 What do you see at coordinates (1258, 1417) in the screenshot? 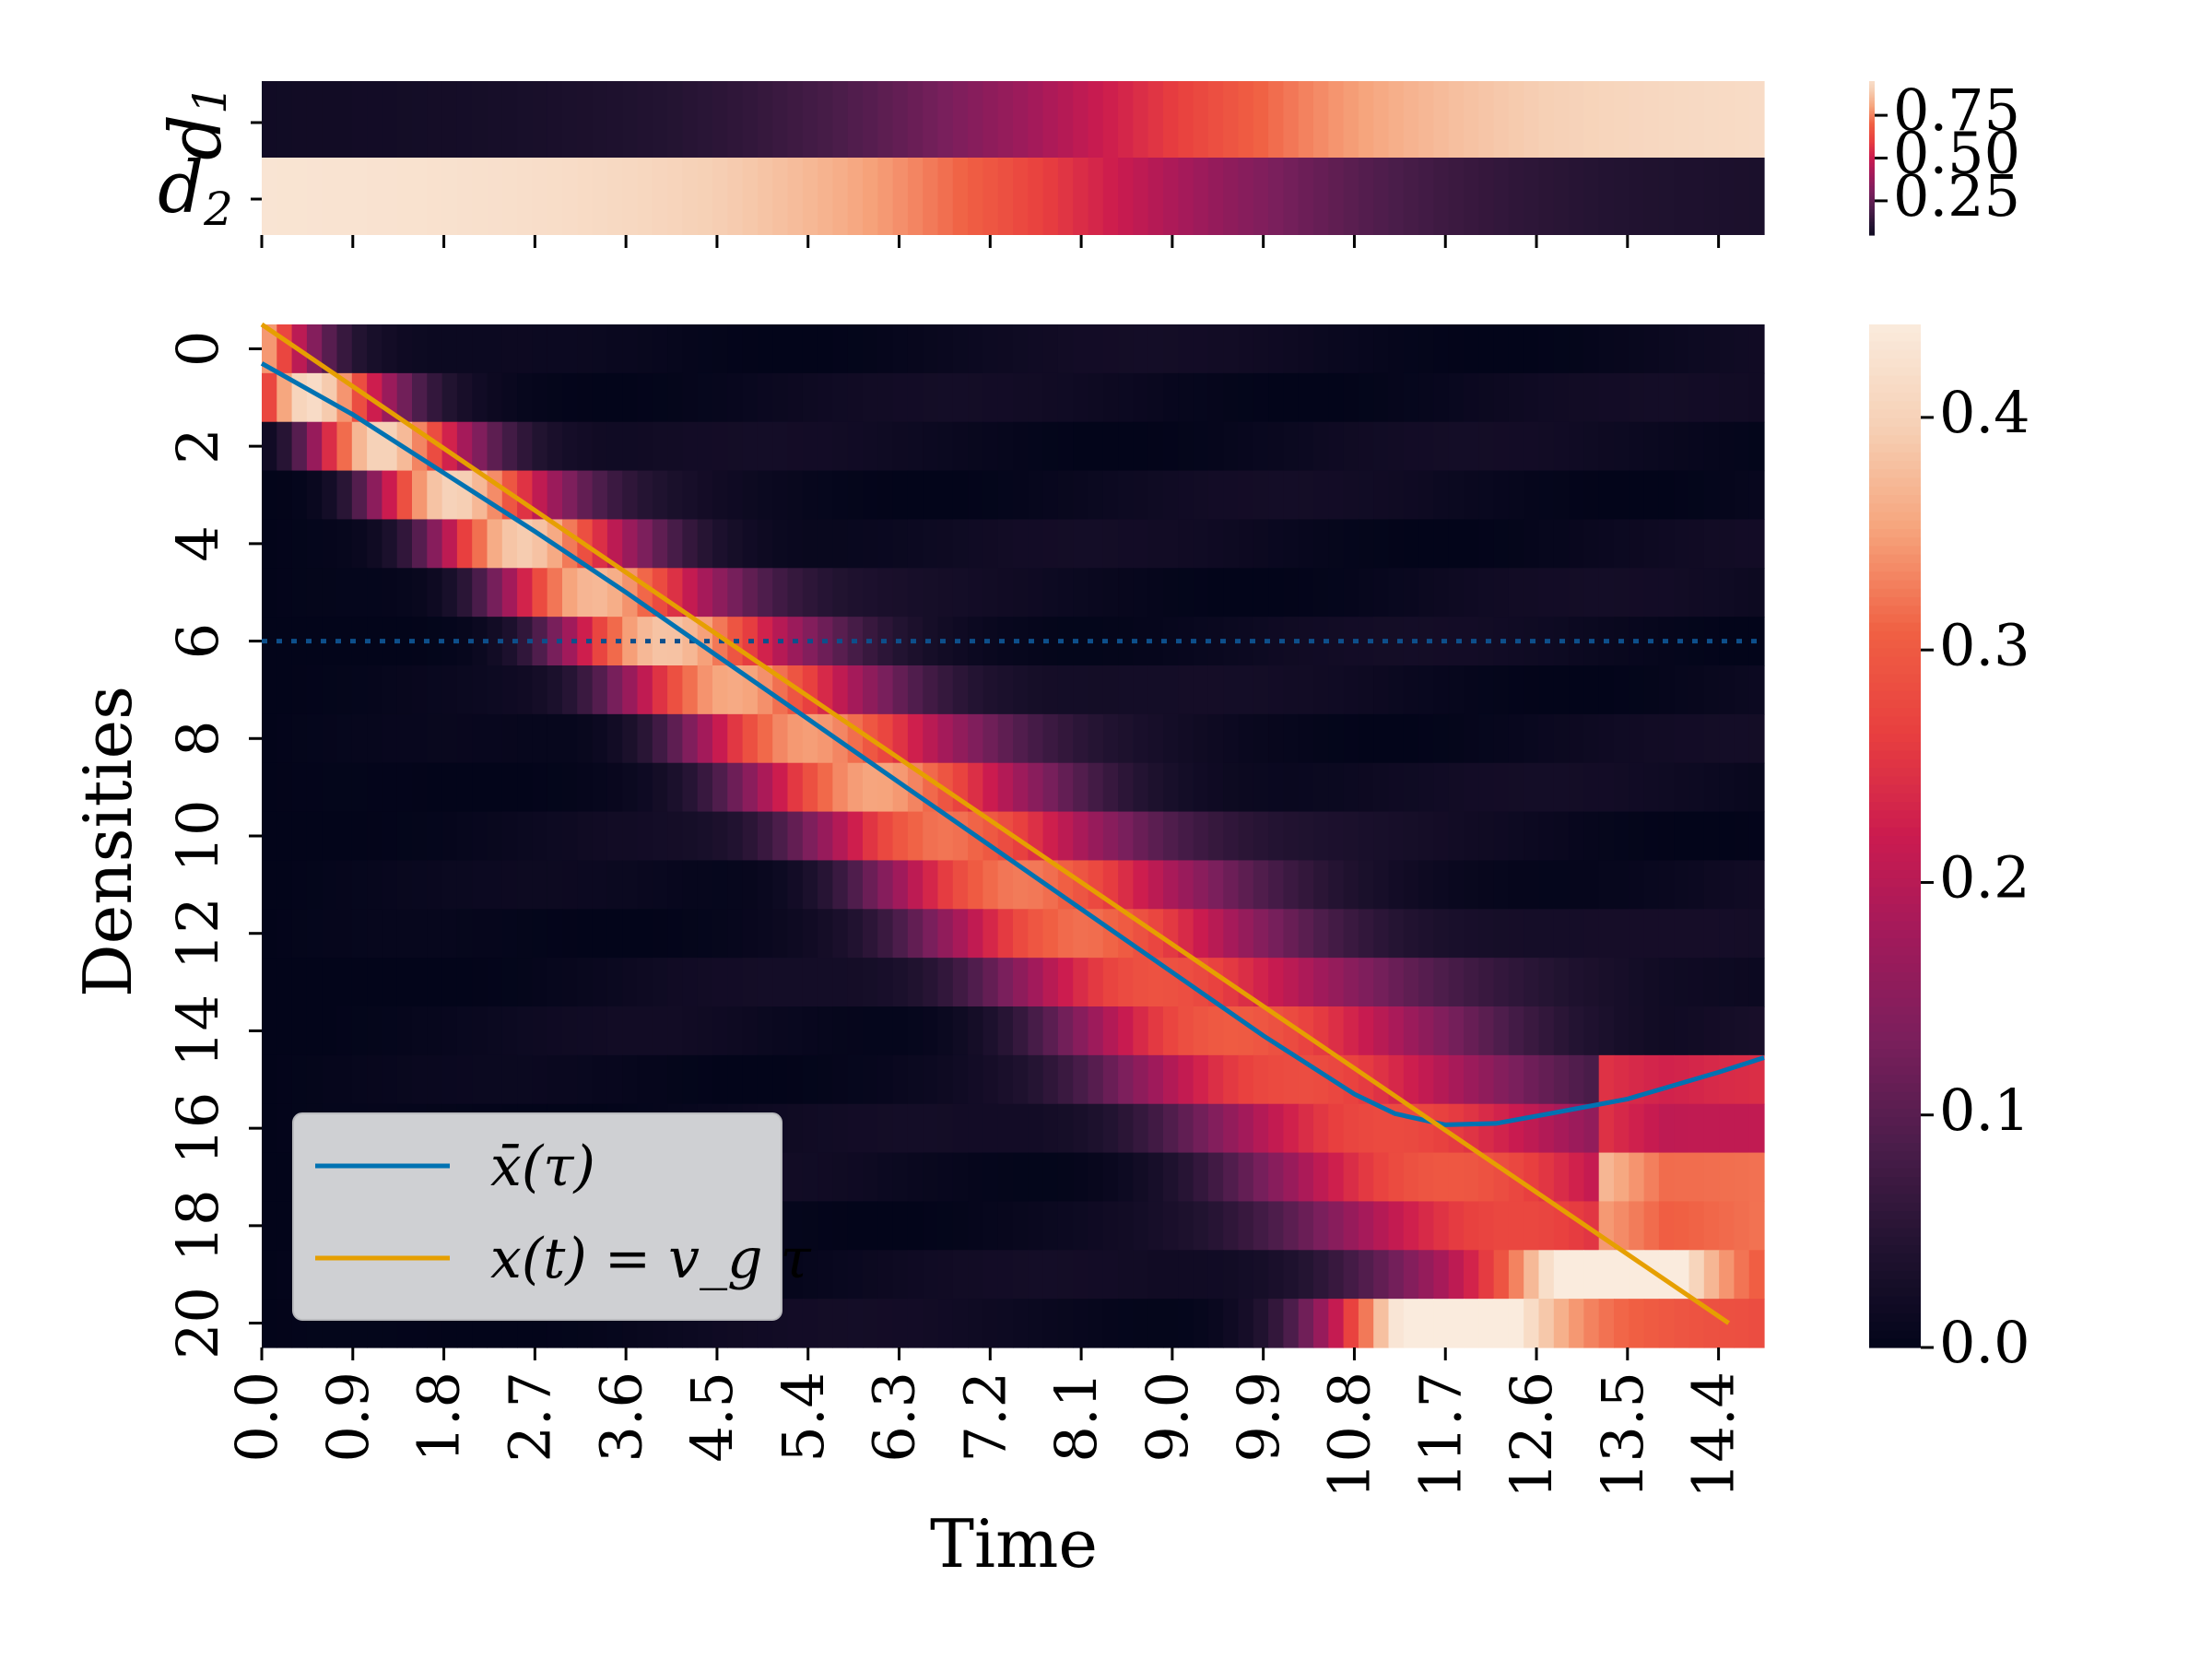
I see `x-tick-label: 9.9` at bounding box center [1258, 1417].